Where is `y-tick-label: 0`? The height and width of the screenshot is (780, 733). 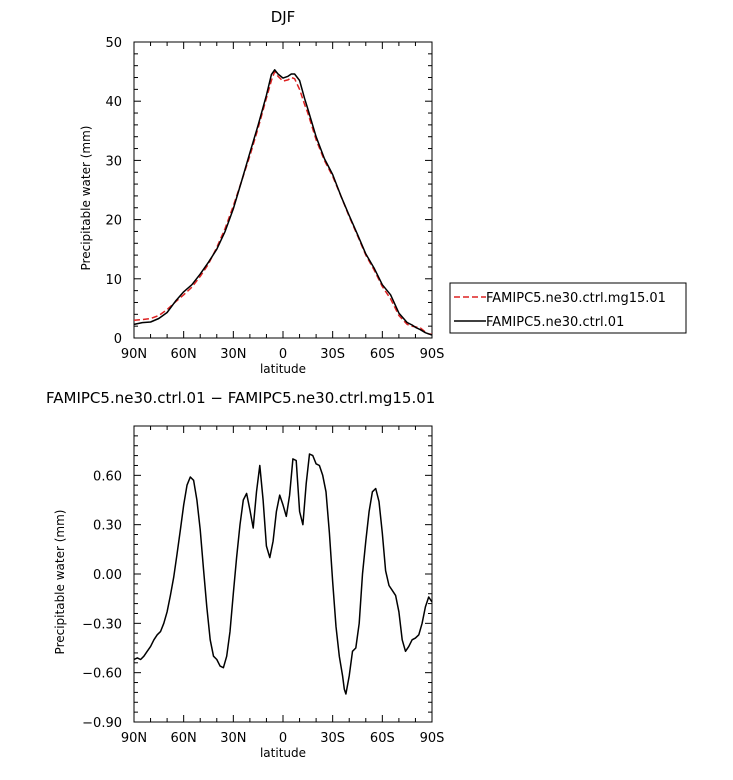
y-tick-label: 0 is located at coordinates (118, 339).